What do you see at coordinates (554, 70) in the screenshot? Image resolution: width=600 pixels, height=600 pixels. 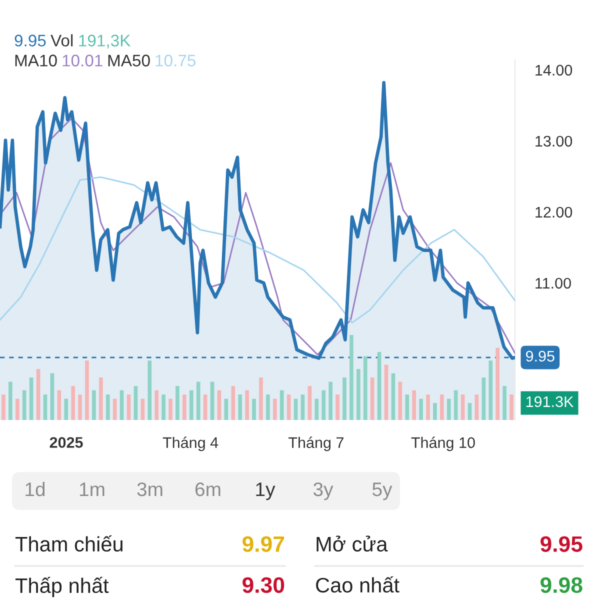 I see `y-tick-label: 14.00` at bounding box center [554, 70].